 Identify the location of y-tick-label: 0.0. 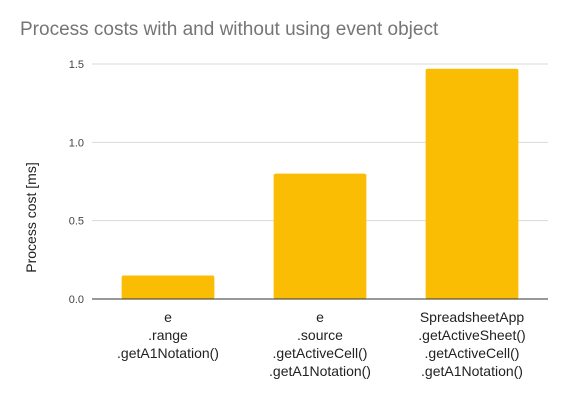
(76, 300).